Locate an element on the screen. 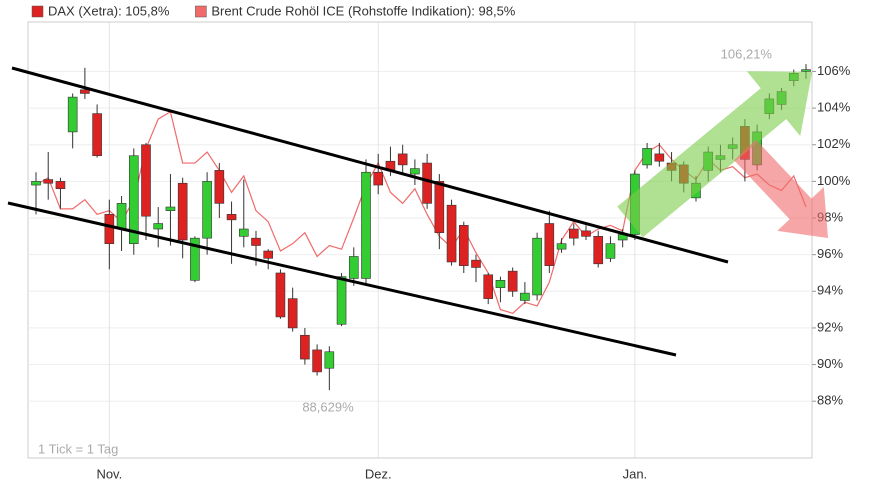 The height and width of the screenshot is (492, 879). y-tick-label: 100% is located at coordinates (834, 180).